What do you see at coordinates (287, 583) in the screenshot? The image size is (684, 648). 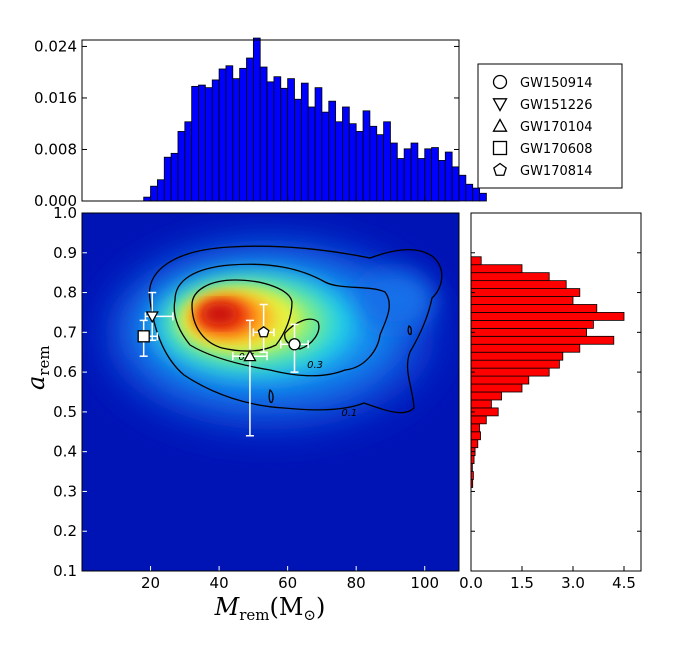 I see `x-tick-label: 60` at bounding box center [287, 583].